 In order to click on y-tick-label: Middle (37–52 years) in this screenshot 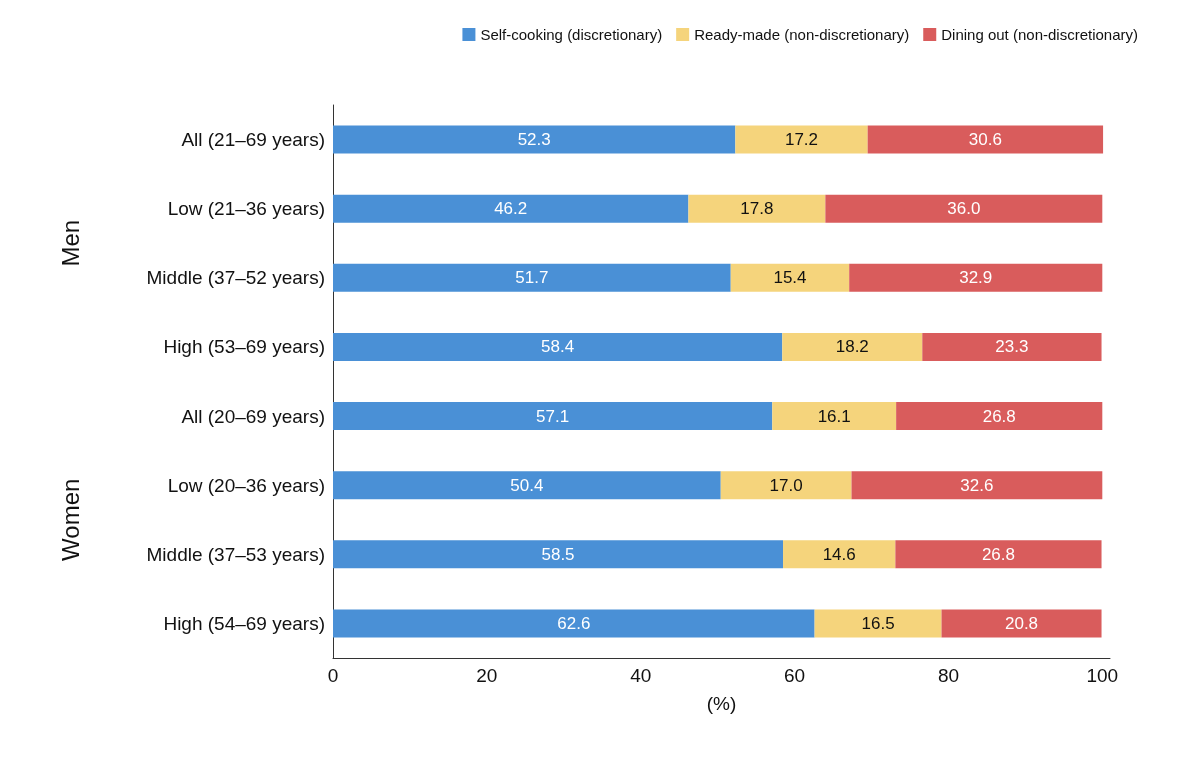, I will do `click(235, 278)`.